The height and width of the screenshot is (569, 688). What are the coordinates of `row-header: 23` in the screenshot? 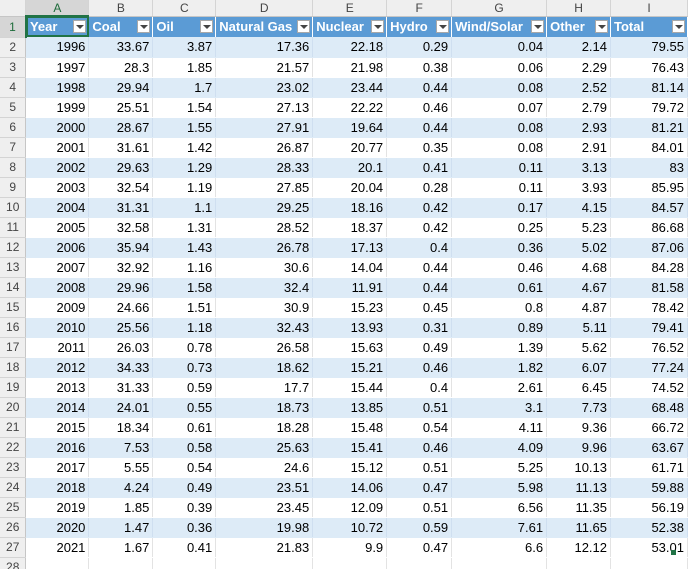 It's located at (13, 467).